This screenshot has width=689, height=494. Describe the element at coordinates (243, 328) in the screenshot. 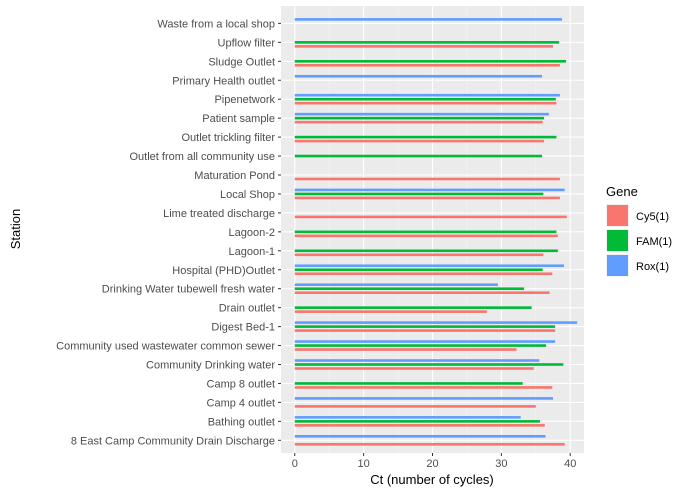

I see `y-tick-label: Digest Bed-1` at that location.